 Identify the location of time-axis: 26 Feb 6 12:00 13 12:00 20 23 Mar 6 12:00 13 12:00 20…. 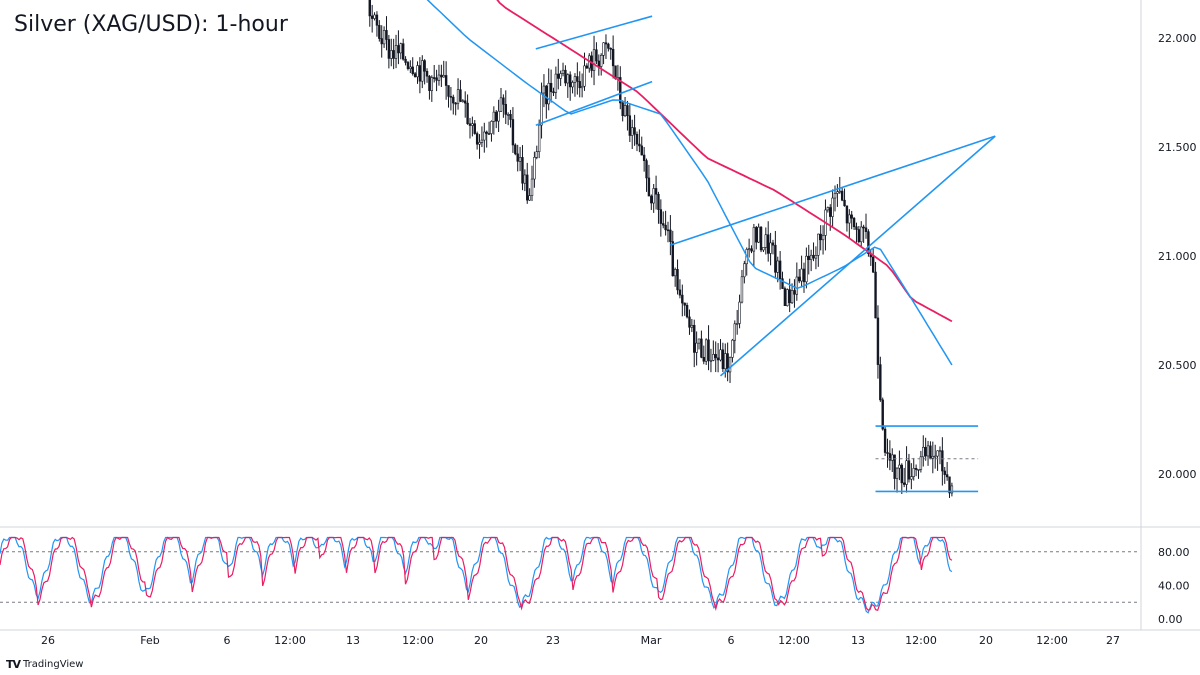
(580, 640).